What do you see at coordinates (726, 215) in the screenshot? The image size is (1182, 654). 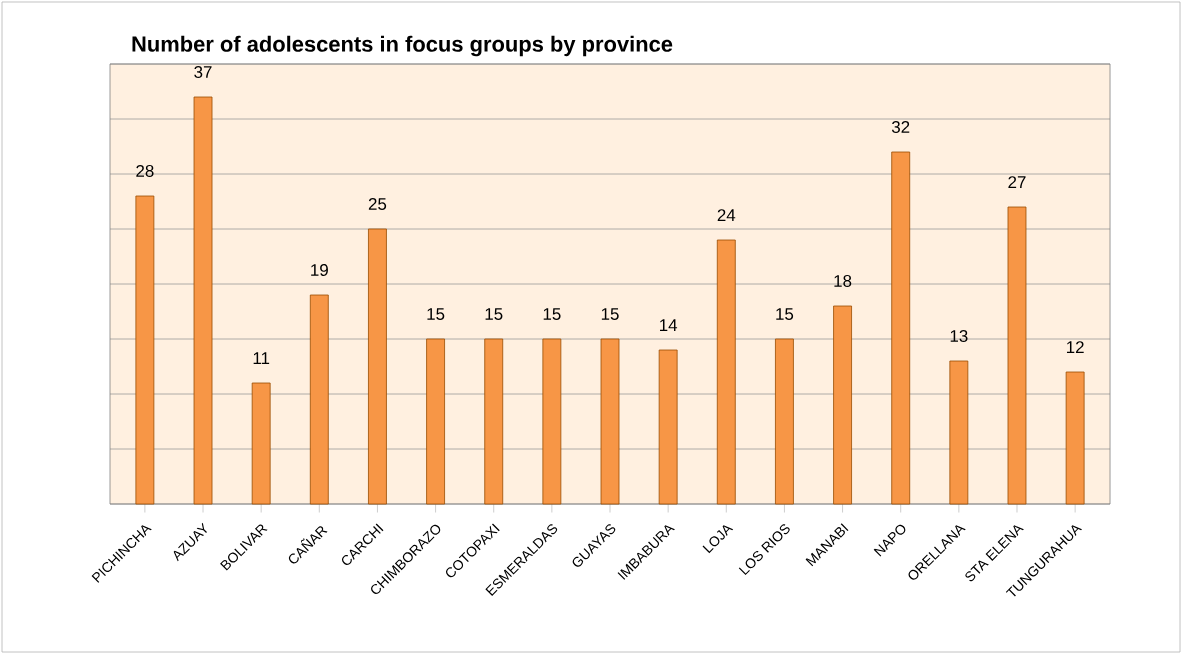 I see `data-label: 24` at bounding box center [726, 215].